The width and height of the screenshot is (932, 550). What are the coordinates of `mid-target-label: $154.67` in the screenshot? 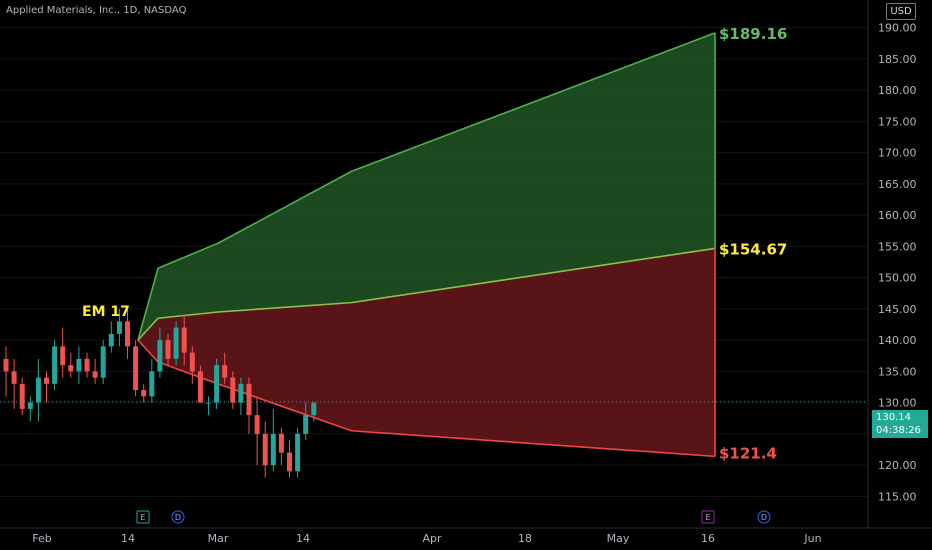 It's located at (753, 249).